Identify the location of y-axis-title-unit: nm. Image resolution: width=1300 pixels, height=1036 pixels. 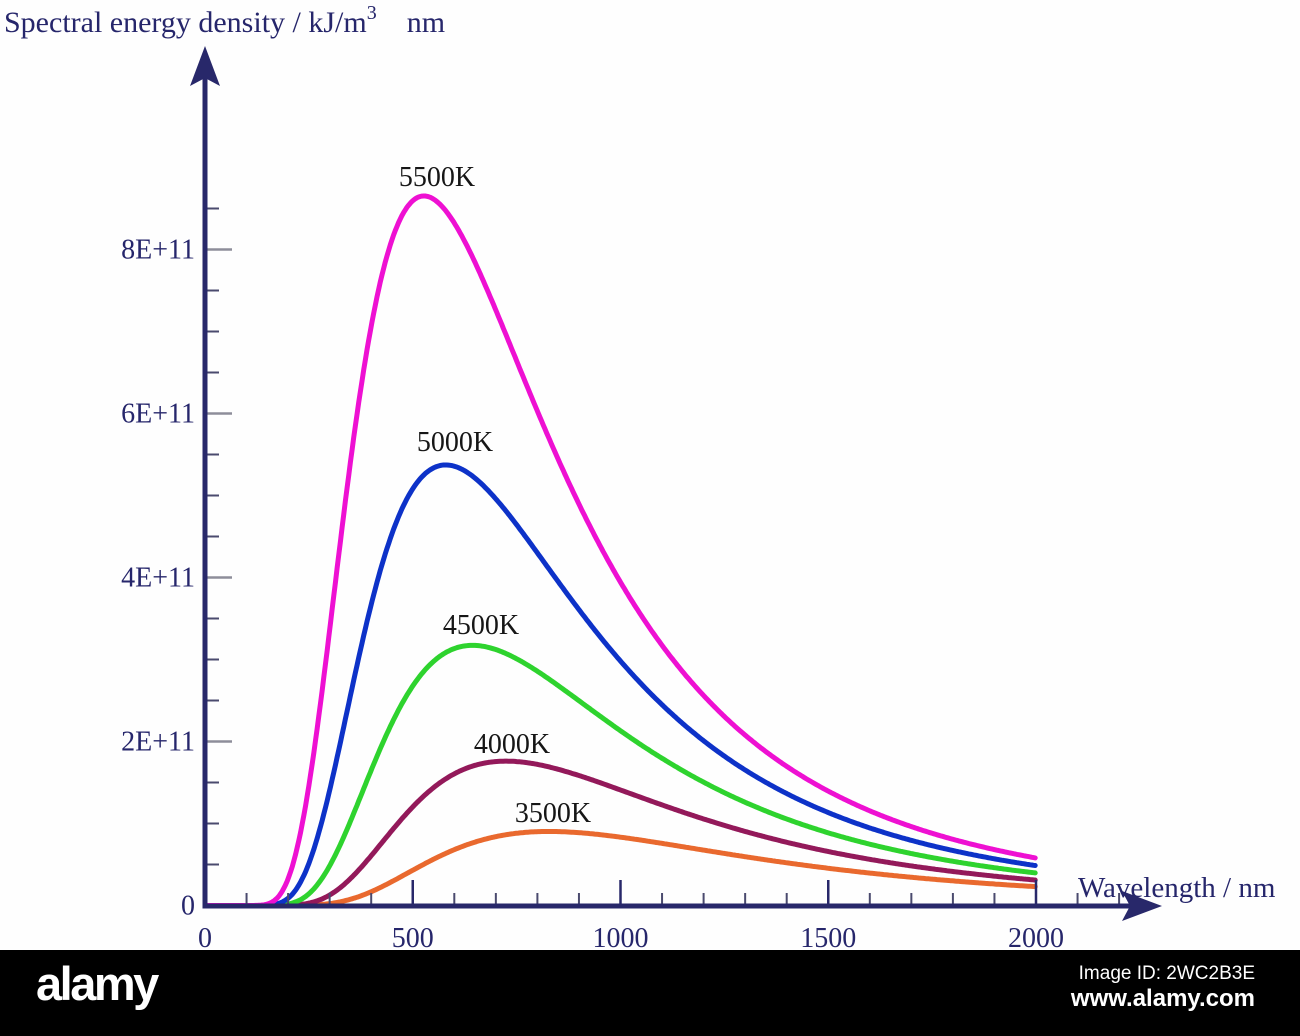
(426, 22).